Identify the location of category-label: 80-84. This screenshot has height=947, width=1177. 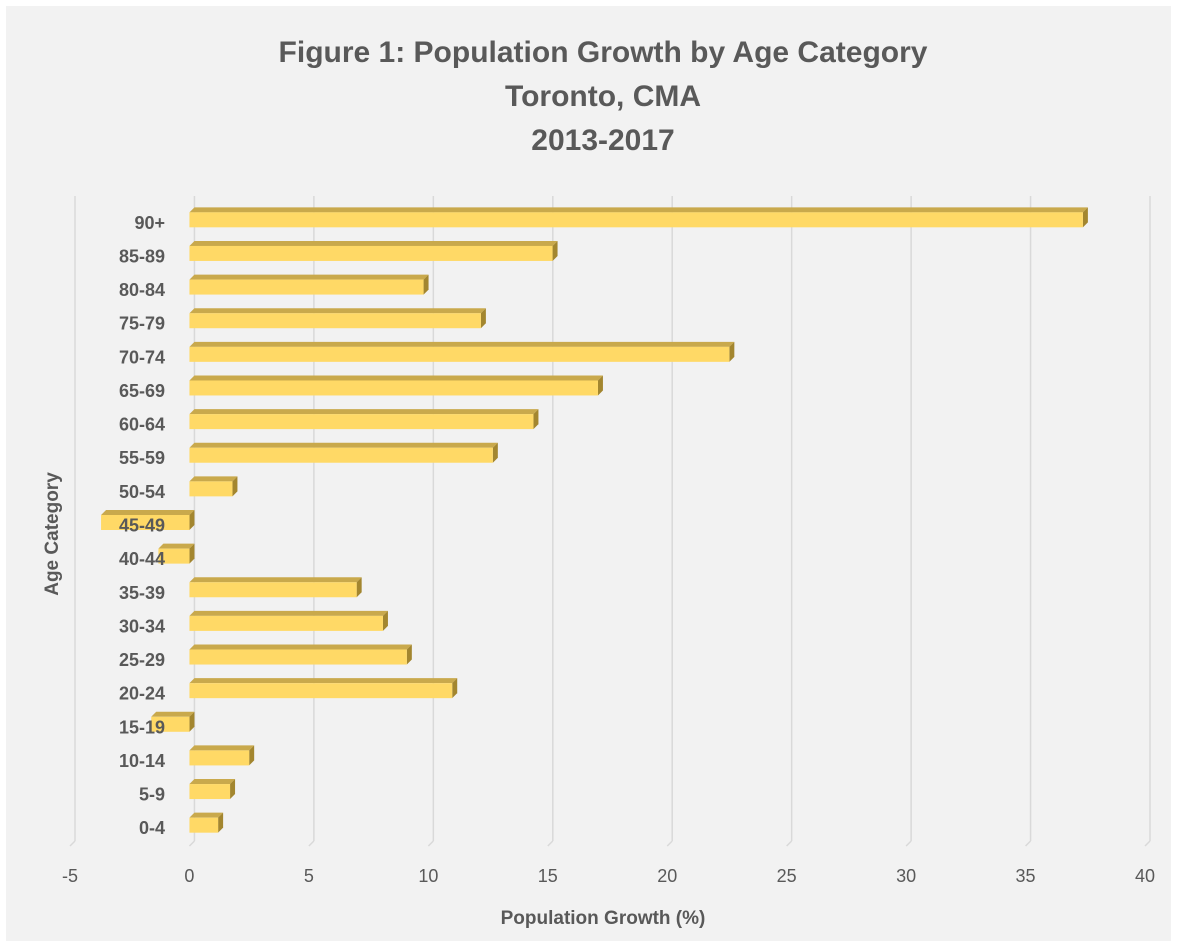
(142, 290).